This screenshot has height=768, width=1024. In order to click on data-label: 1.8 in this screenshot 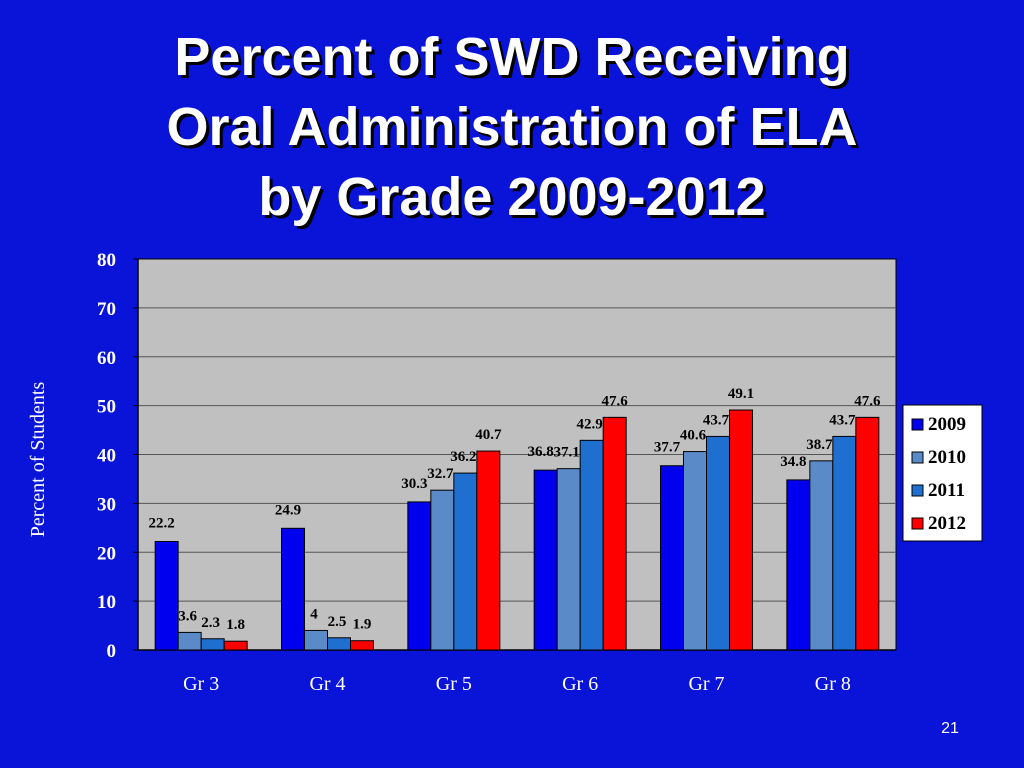, I will do `click(235, 625)`.